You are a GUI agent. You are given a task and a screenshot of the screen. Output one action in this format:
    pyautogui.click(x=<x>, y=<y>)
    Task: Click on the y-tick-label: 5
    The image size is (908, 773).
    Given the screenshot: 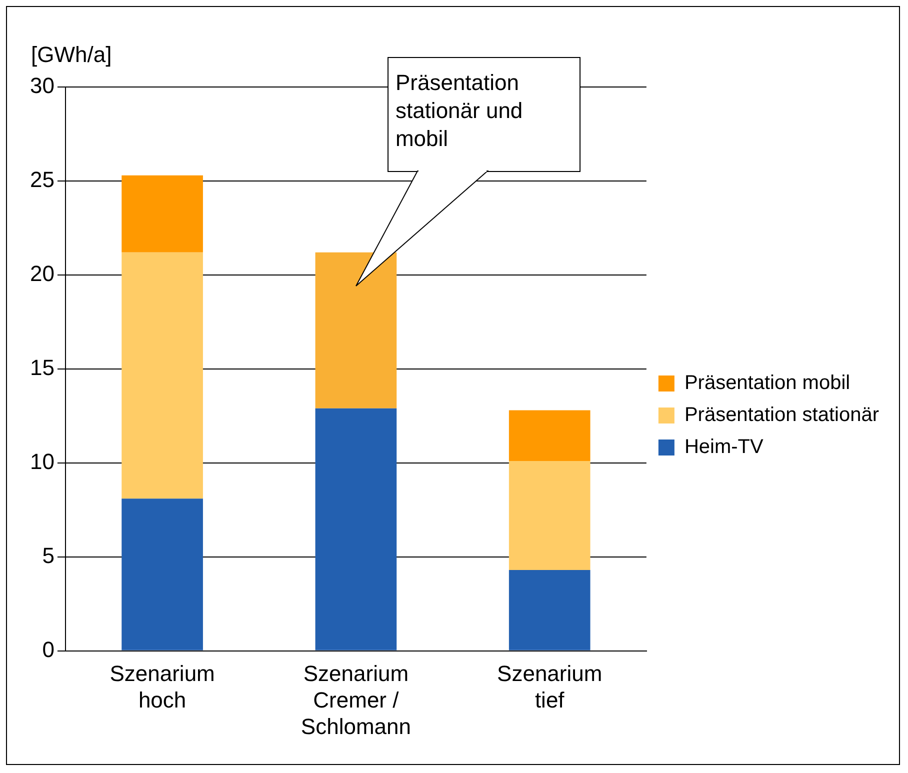 What is the action you would take?
    pyautogui.click(x=48, y=555)
    